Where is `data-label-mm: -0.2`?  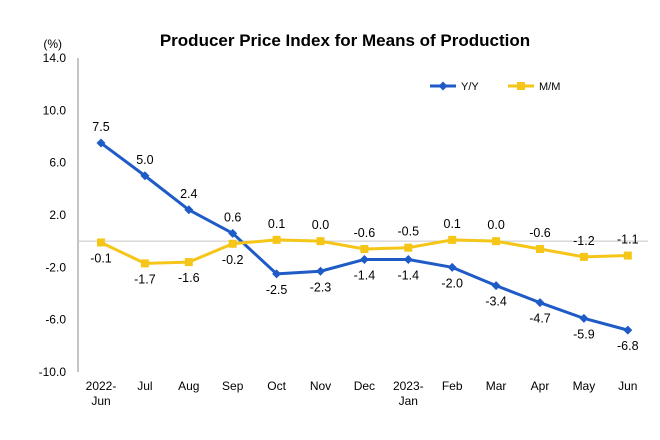 data-label-mm: -0.2 is located at coordinates (233, 260).